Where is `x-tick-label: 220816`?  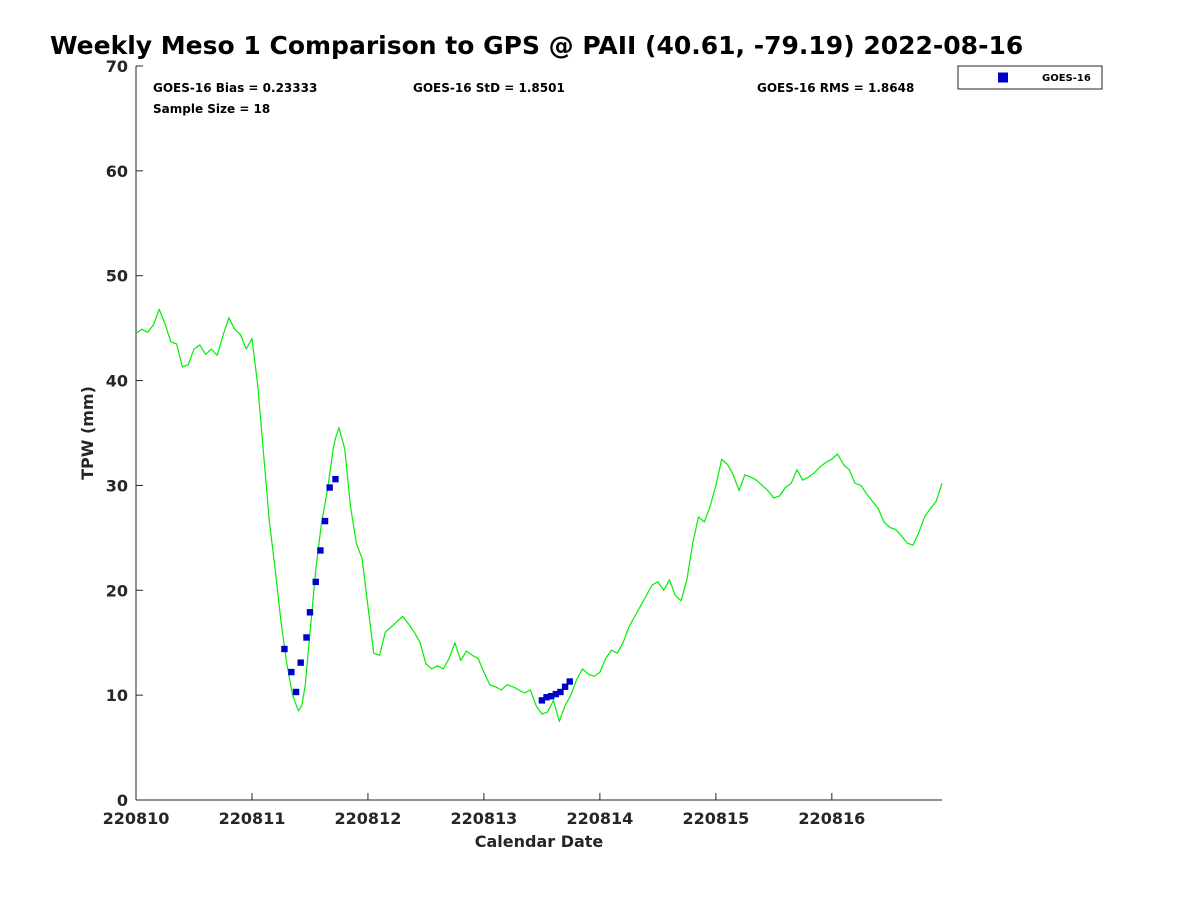 x-tick-label: 220816 is located at coordinates (831, 818).